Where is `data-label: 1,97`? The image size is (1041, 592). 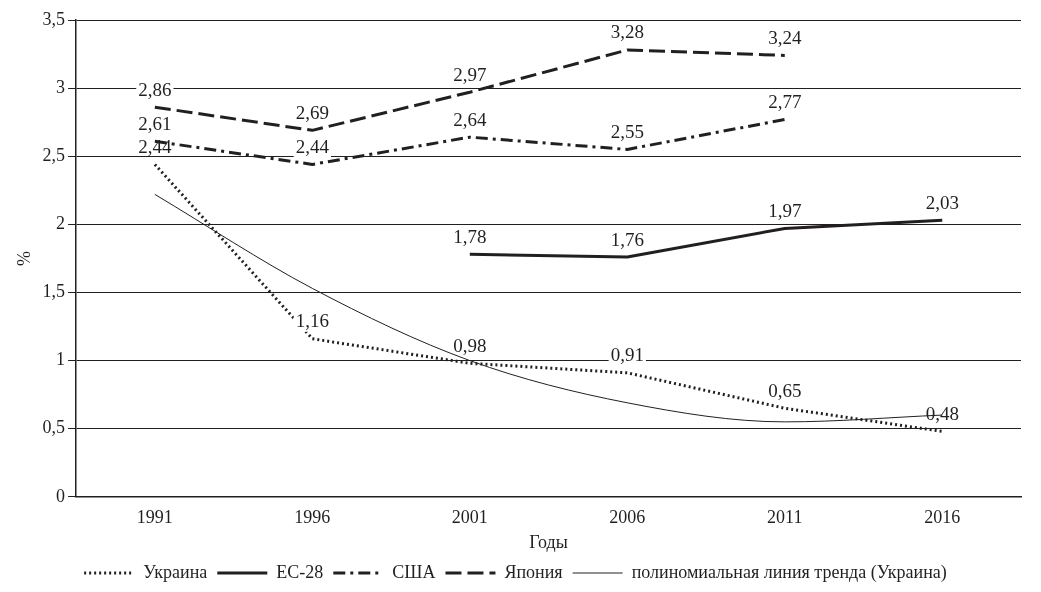 data-label: 1,97 is located at coordinates (785, 210).